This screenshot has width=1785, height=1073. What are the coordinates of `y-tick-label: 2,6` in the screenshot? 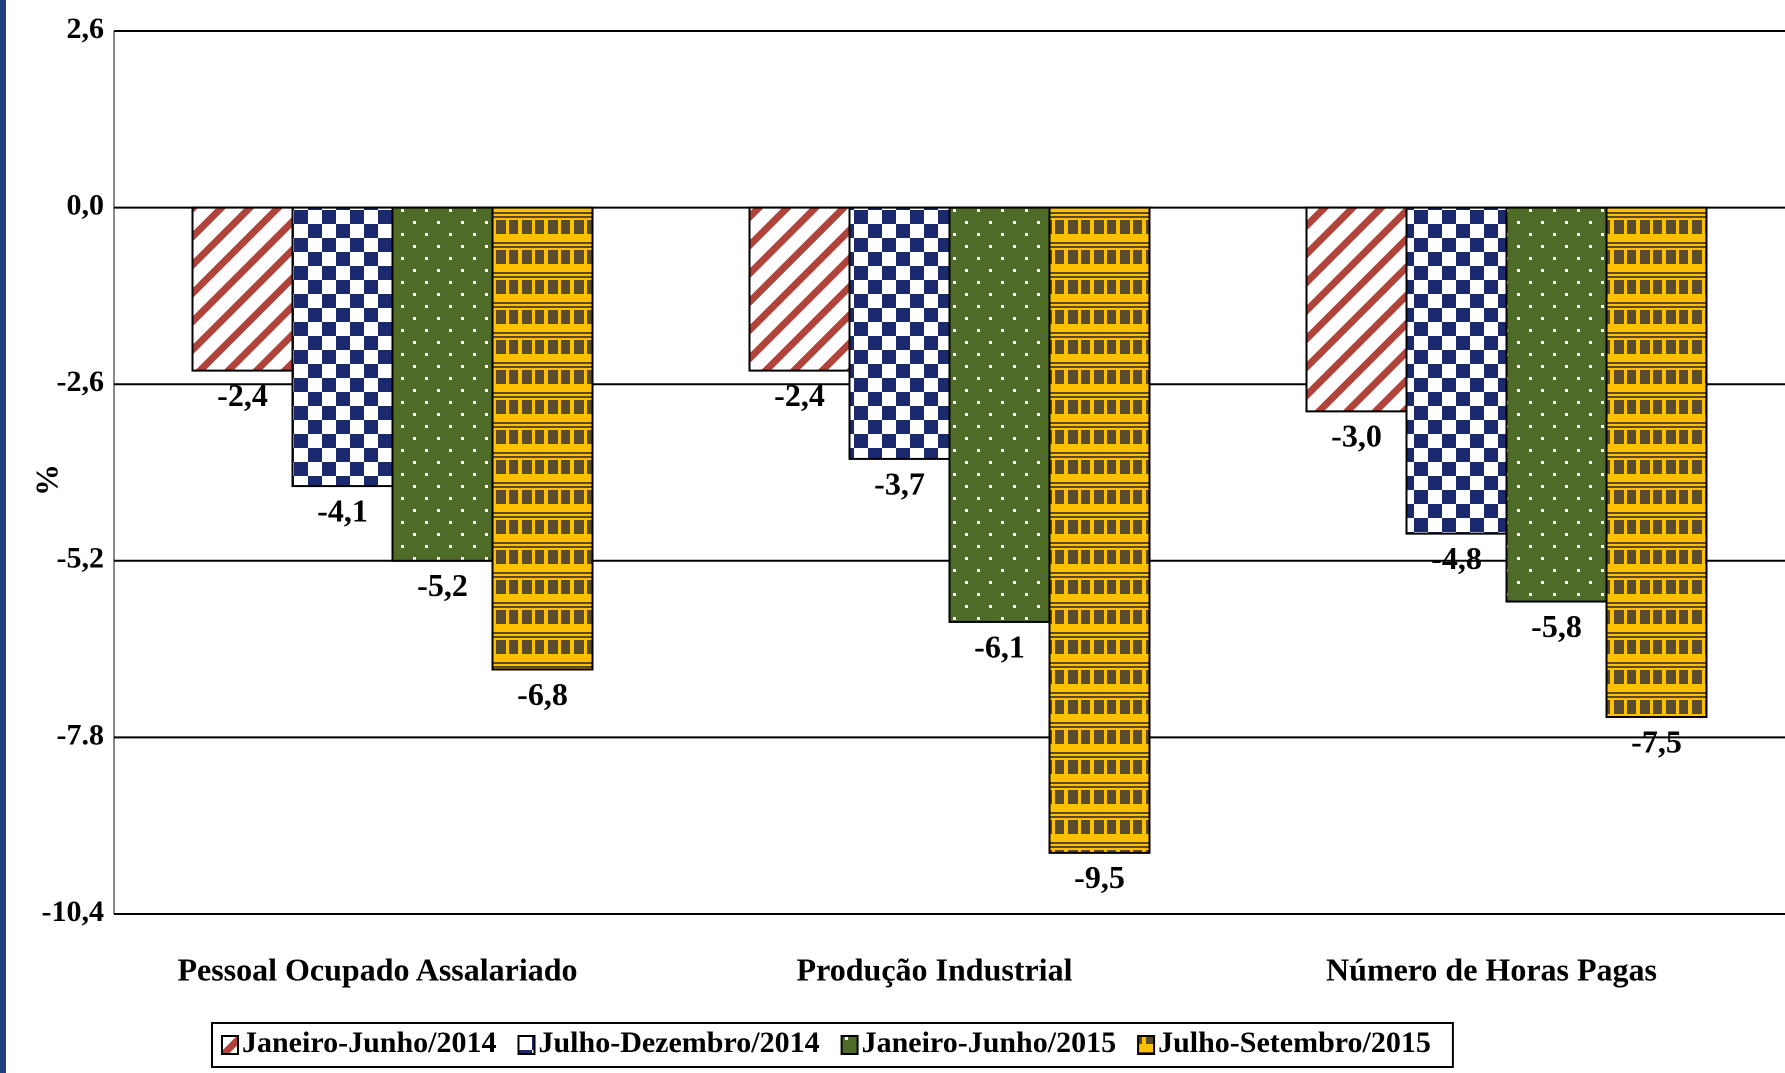 It's located at (86, 28).